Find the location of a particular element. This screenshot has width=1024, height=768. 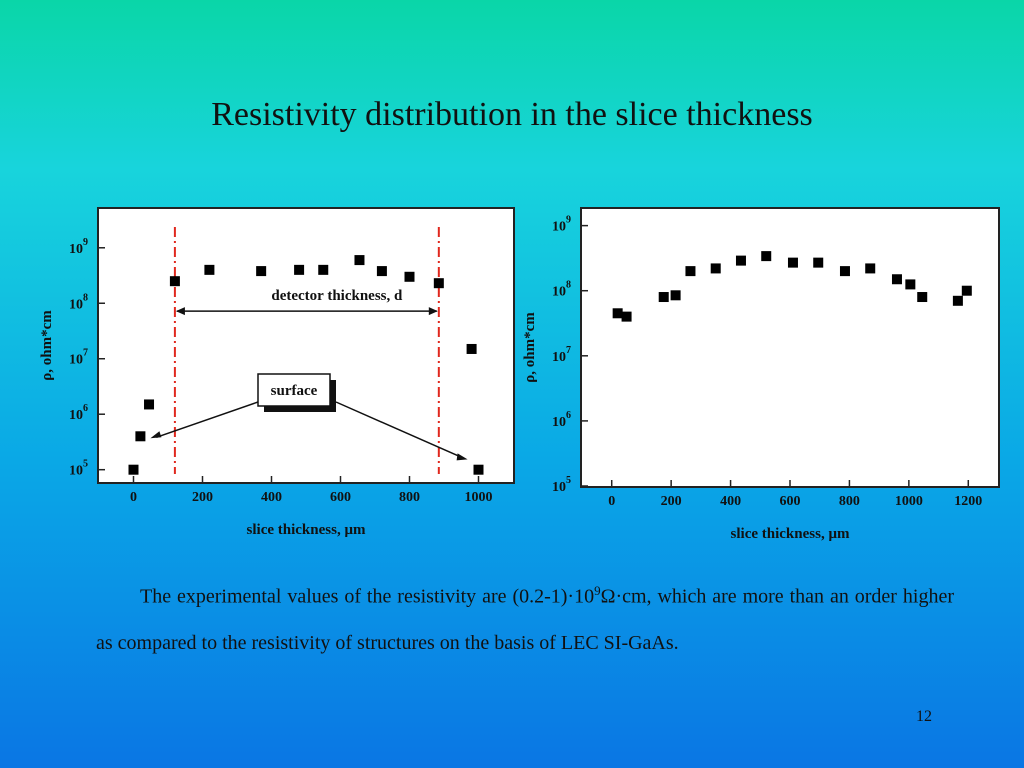

left-y-tick-exponent: 5 is located at coordinates (85, 464).